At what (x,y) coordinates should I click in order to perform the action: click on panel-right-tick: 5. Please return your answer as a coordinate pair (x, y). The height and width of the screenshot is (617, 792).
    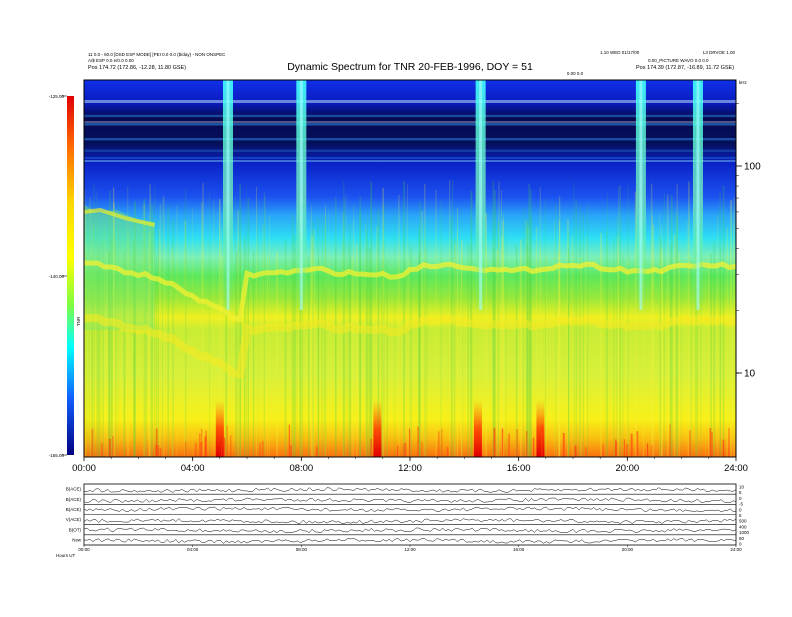
    Looking at the image, I should click on (740, 515).